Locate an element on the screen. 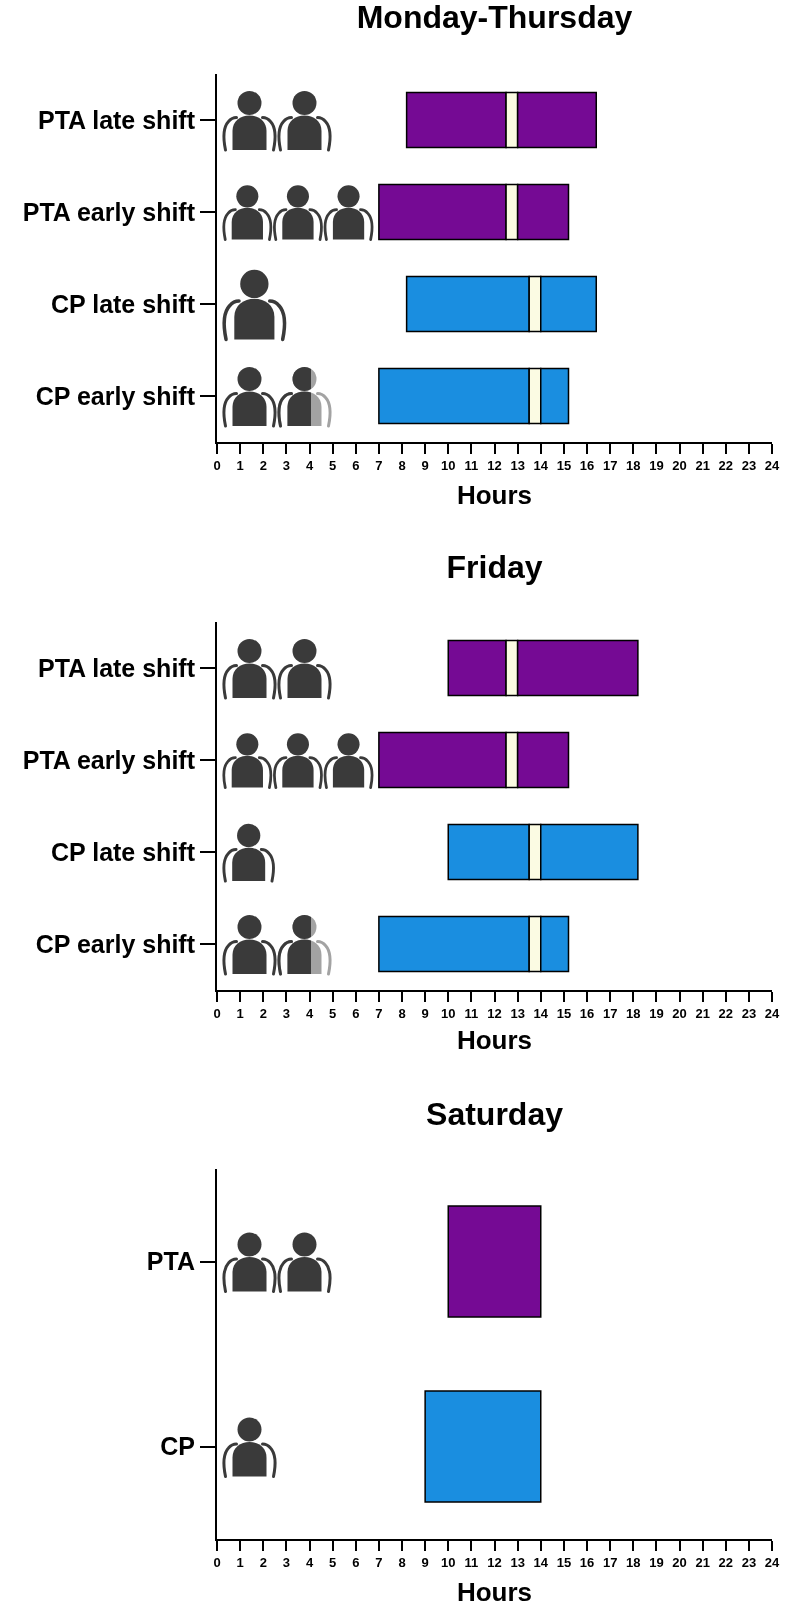 This screenshot has width=786, height=1613. y-tick-label: PTA is located at coordinates (170, 1261).